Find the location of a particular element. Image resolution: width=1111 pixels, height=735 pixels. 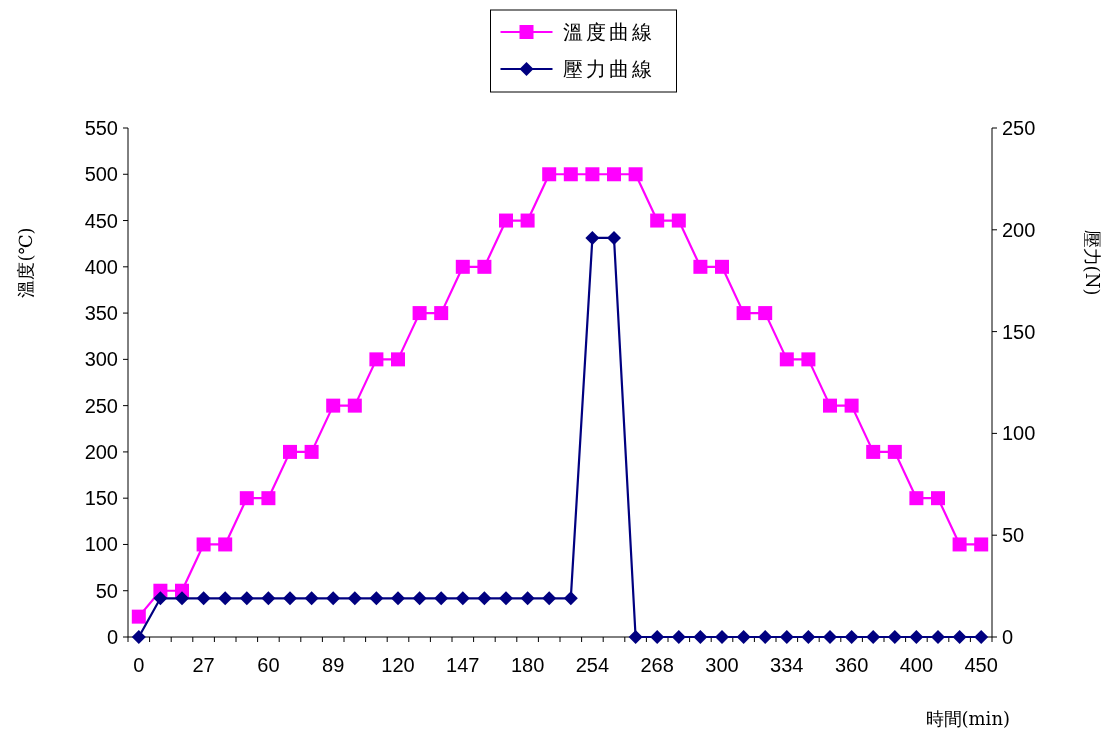

y-tick-label: 50 is located at coordinates (106, 590).